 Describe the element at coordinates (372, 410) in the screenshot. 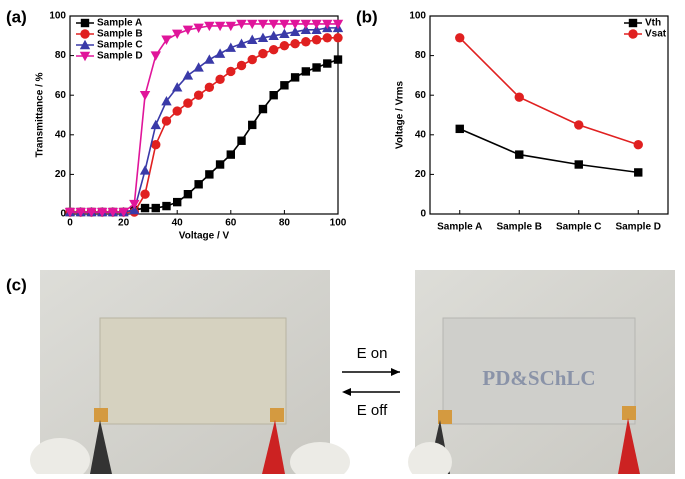

I see `arrow-label: E off` at that location.